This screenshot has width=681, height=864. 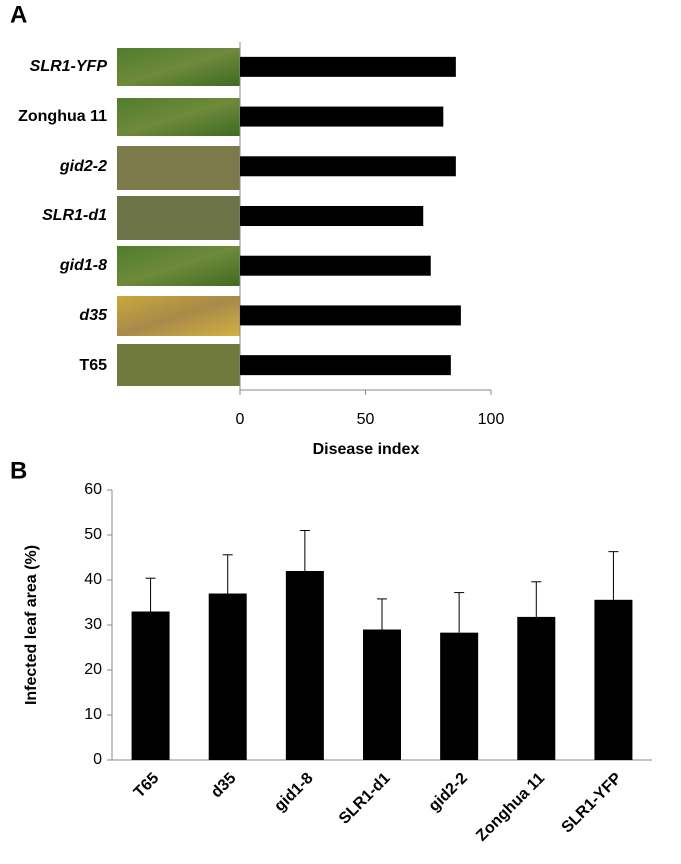 I want to click on x-axis-title: Disease index, so click(x=366, y=449).